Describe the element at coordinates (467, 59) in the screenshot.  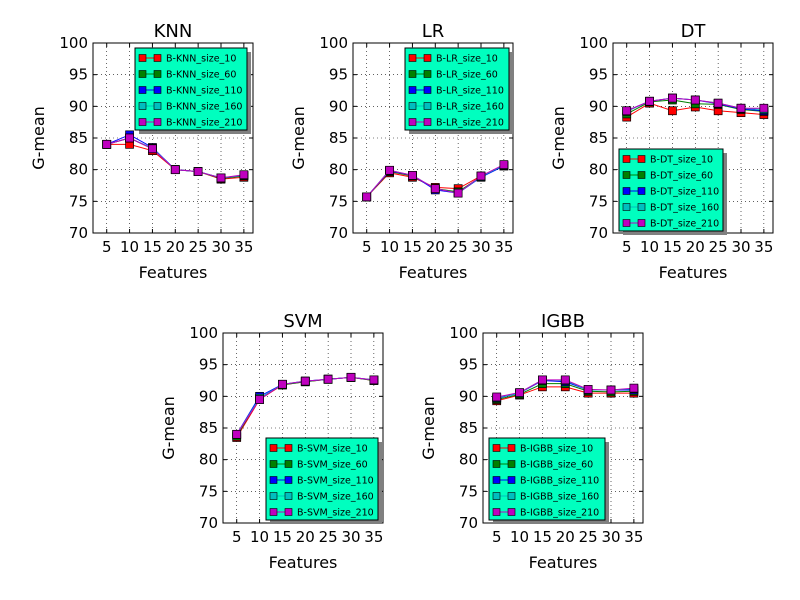
I see `legend-label: B-LR_size_10` at that location.